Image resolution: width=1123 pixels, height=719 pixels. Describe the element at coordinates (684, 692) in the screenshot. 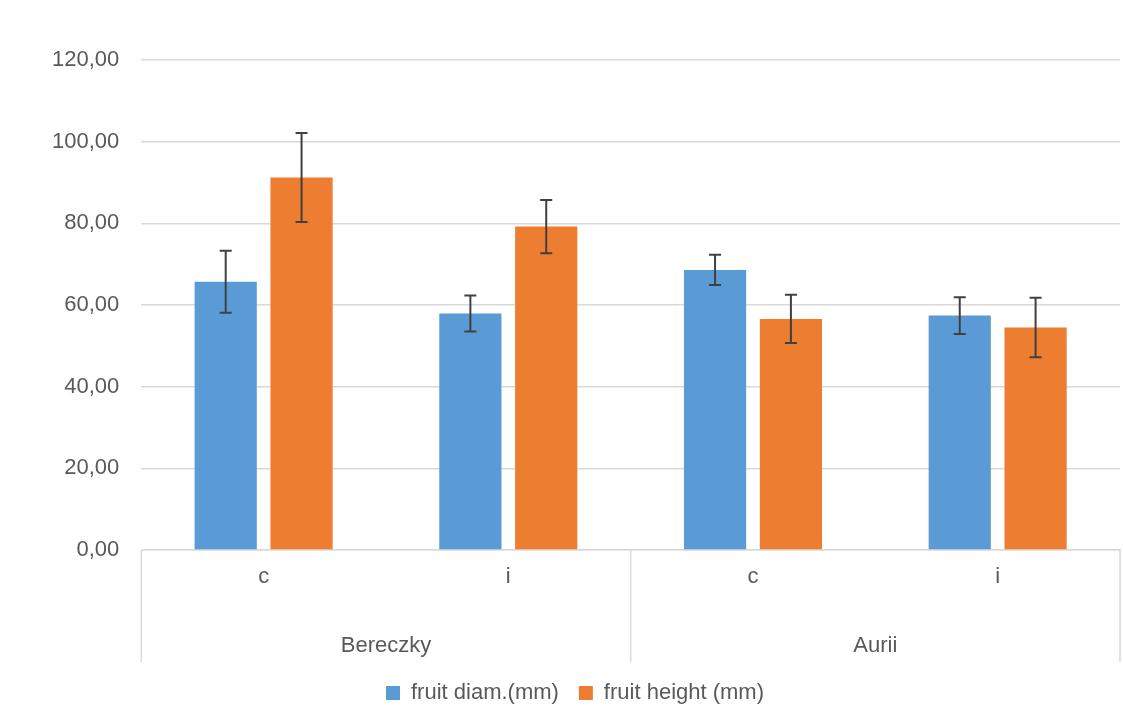

I see `legend-label: fruit height (mm)` at that location.